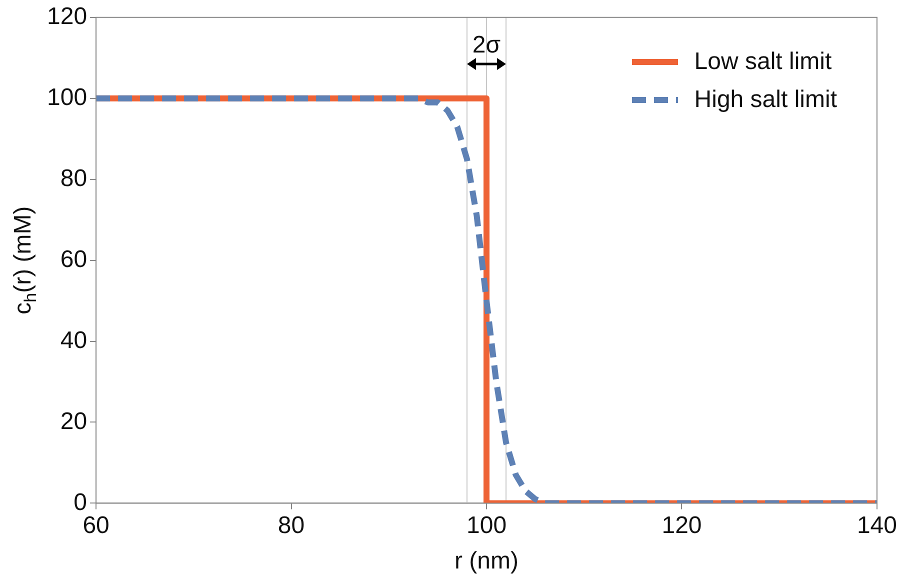  What do you see at coordinates (67, 16) in the screenshot?
I see `y-tick-label: 120` at bounding box center [67, 16].